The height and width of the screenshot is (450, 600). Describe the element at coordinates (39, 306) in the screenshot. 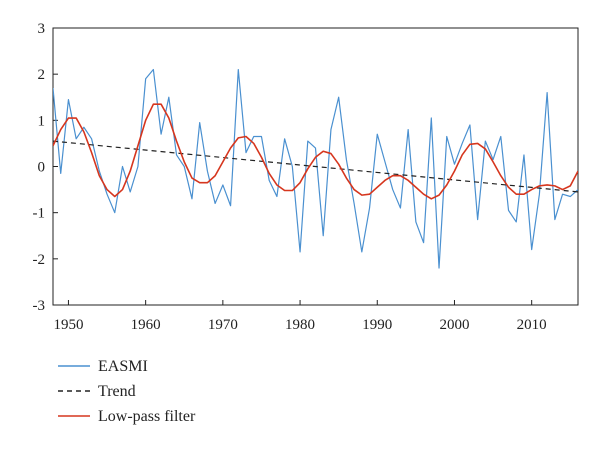

I see `y-tick-label: -3` at that location.